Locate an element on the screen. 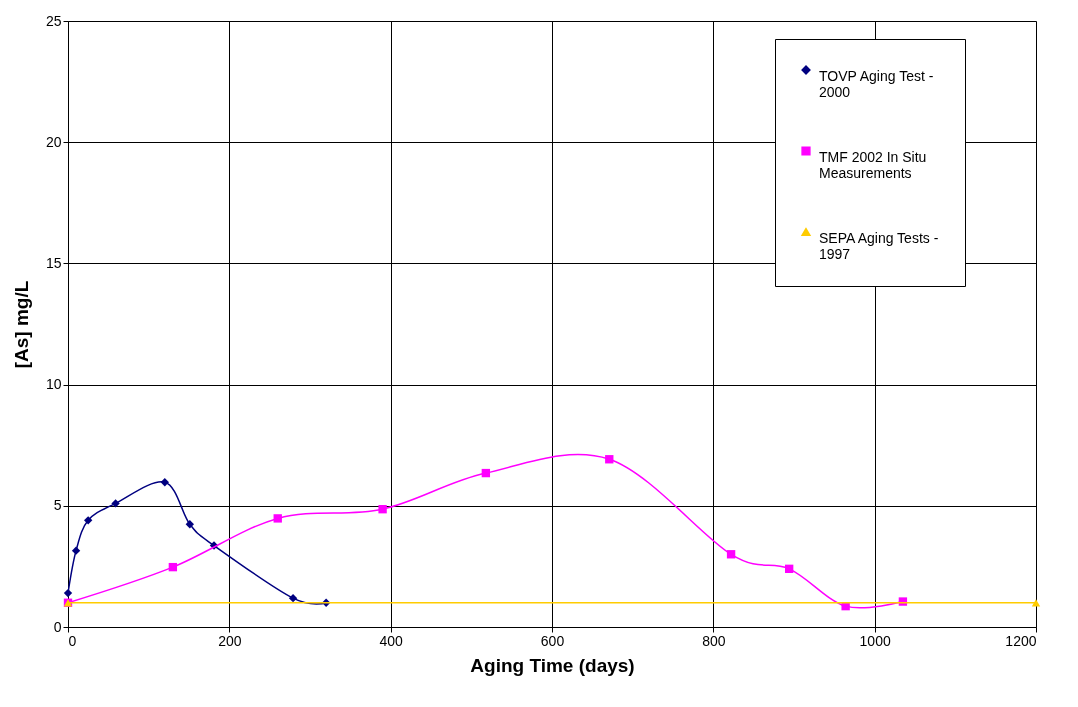  x-tick-label: 200 is located at coordinates (230, 640).